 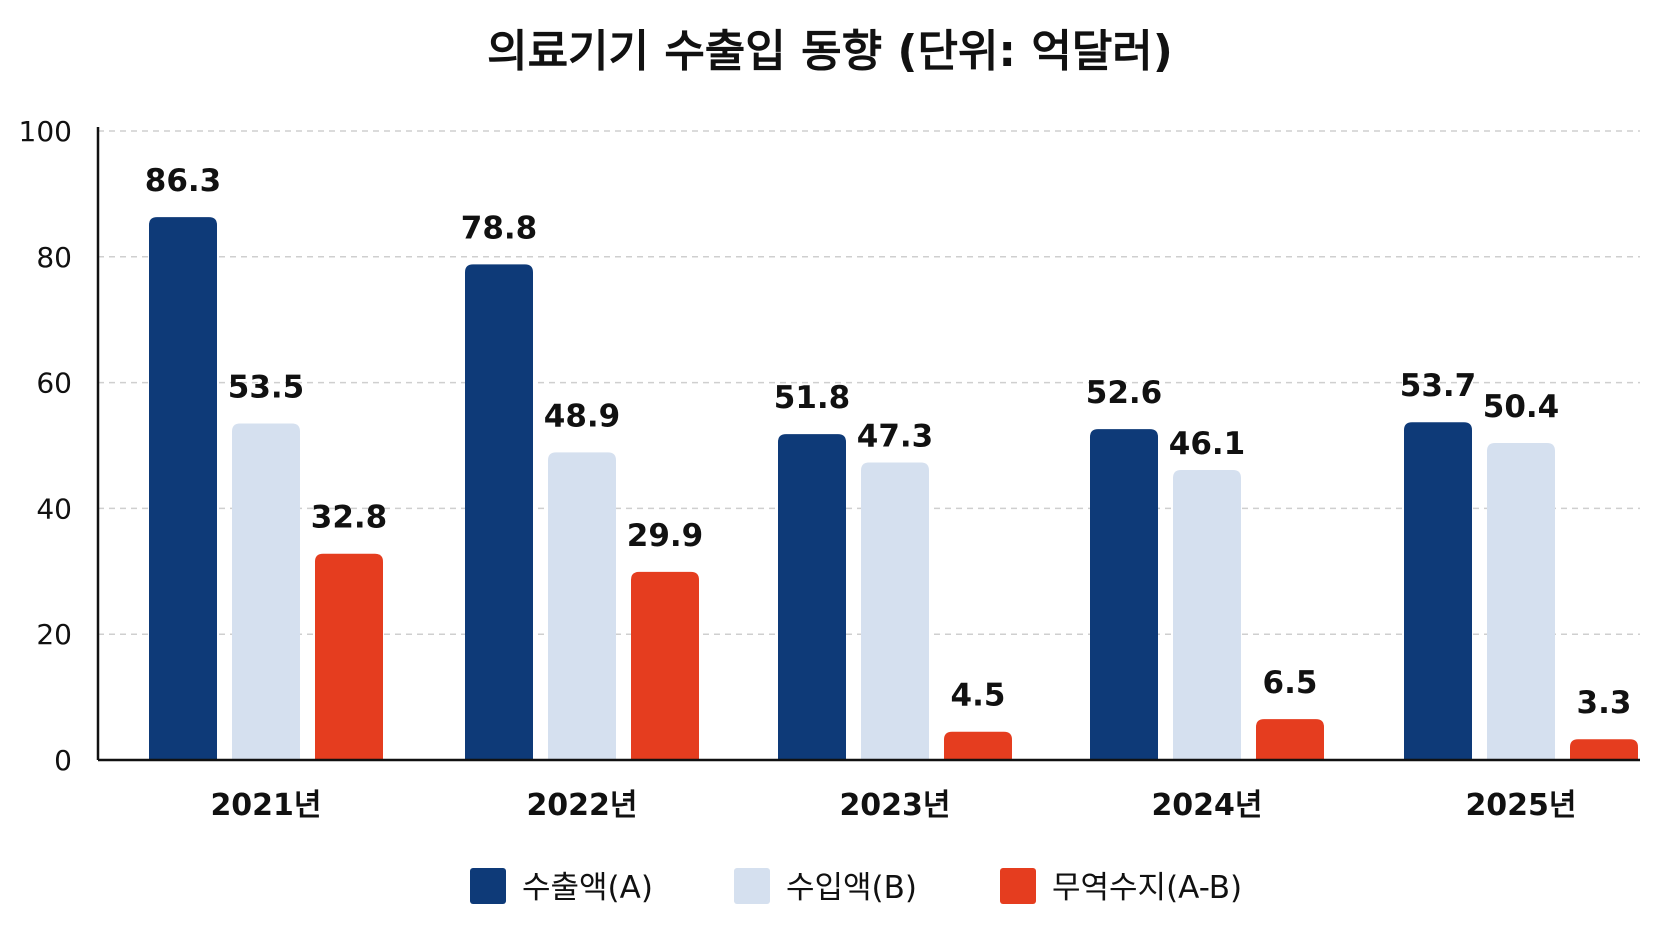 I want to click on data-label: 53.7, so click(x=1438, y=386).